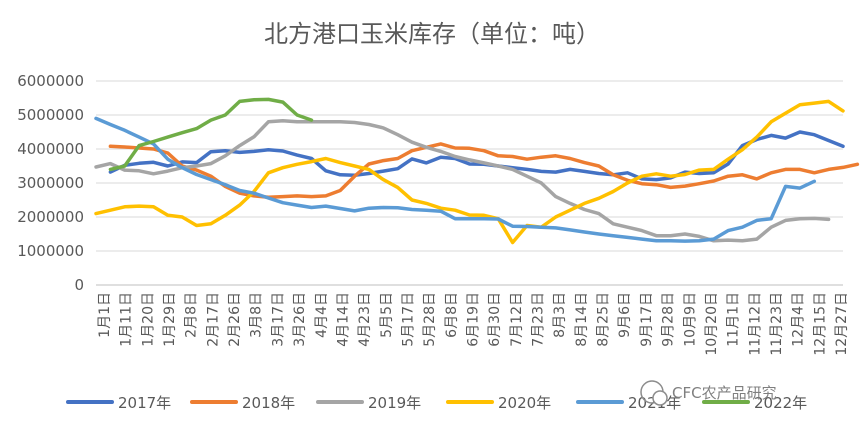 This screenshot has height=430, width=865. I want to click on y-tick-label: 1000000, so click(50, 251).